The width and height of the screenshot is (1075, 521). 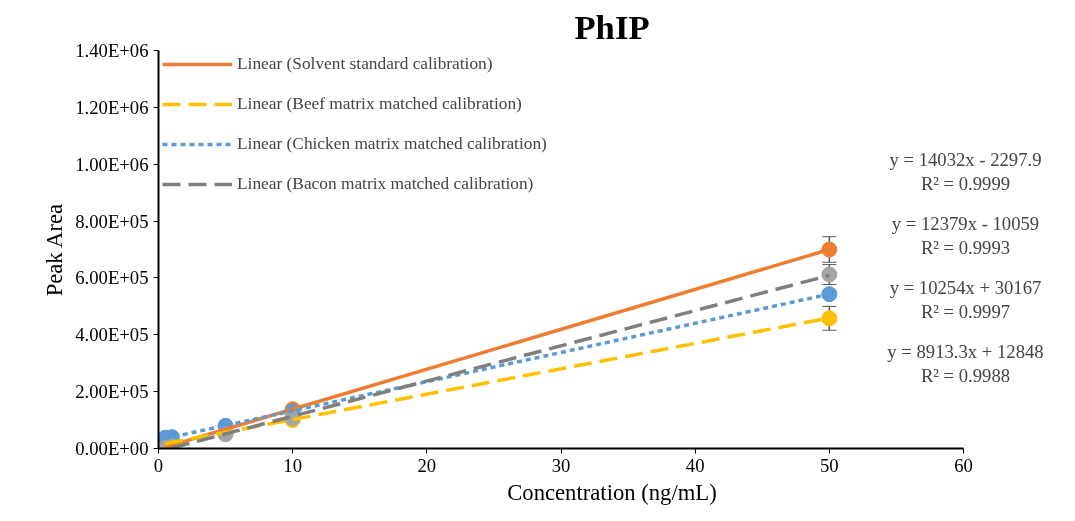 I want to click on y-tick-label: 1.40E+06, so click(x=112, y=50).